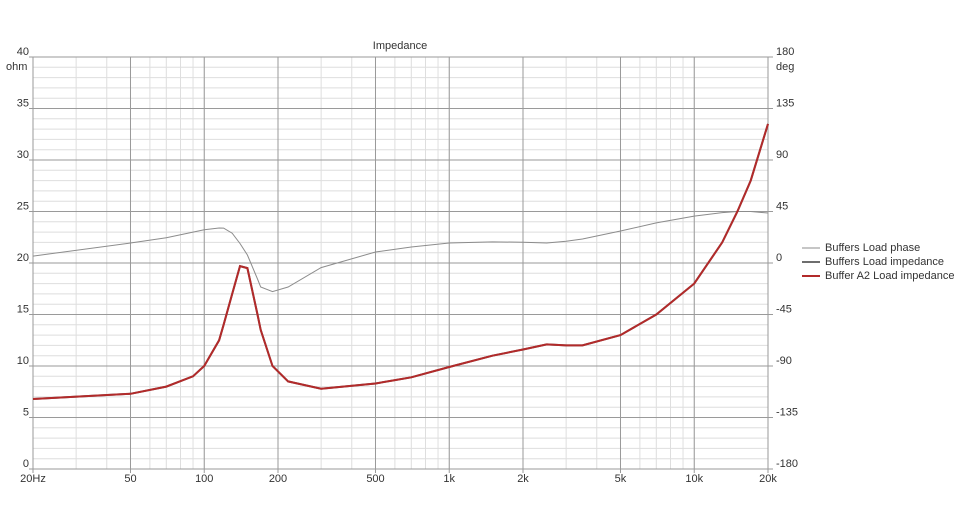 The height and width of the screenshot is (526, 965). I want to click on chart-title: Impedance, so click(400, 46).